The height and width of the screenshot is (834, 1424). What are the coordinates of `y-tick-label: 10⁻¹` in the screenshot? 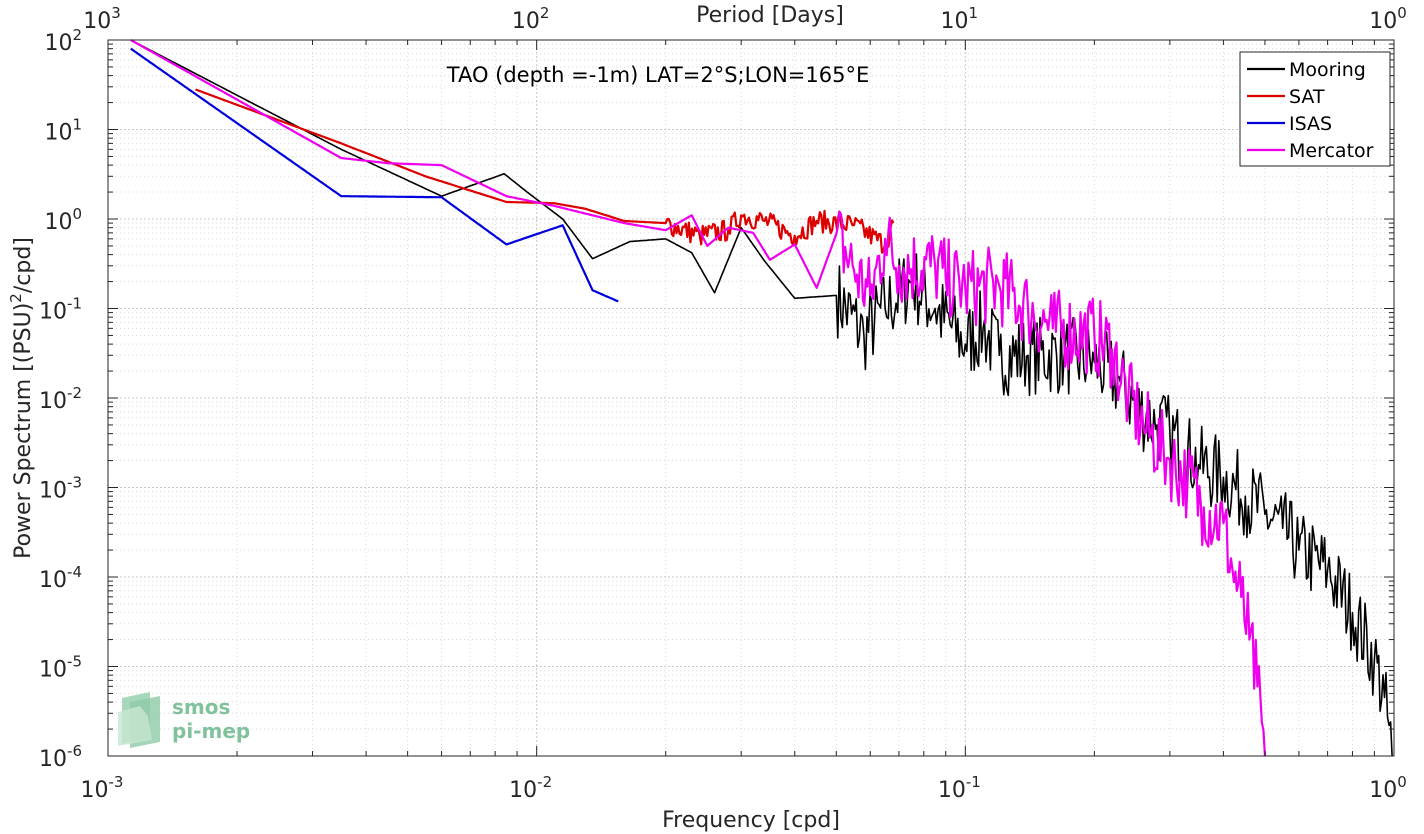 It's located at (60, 310).